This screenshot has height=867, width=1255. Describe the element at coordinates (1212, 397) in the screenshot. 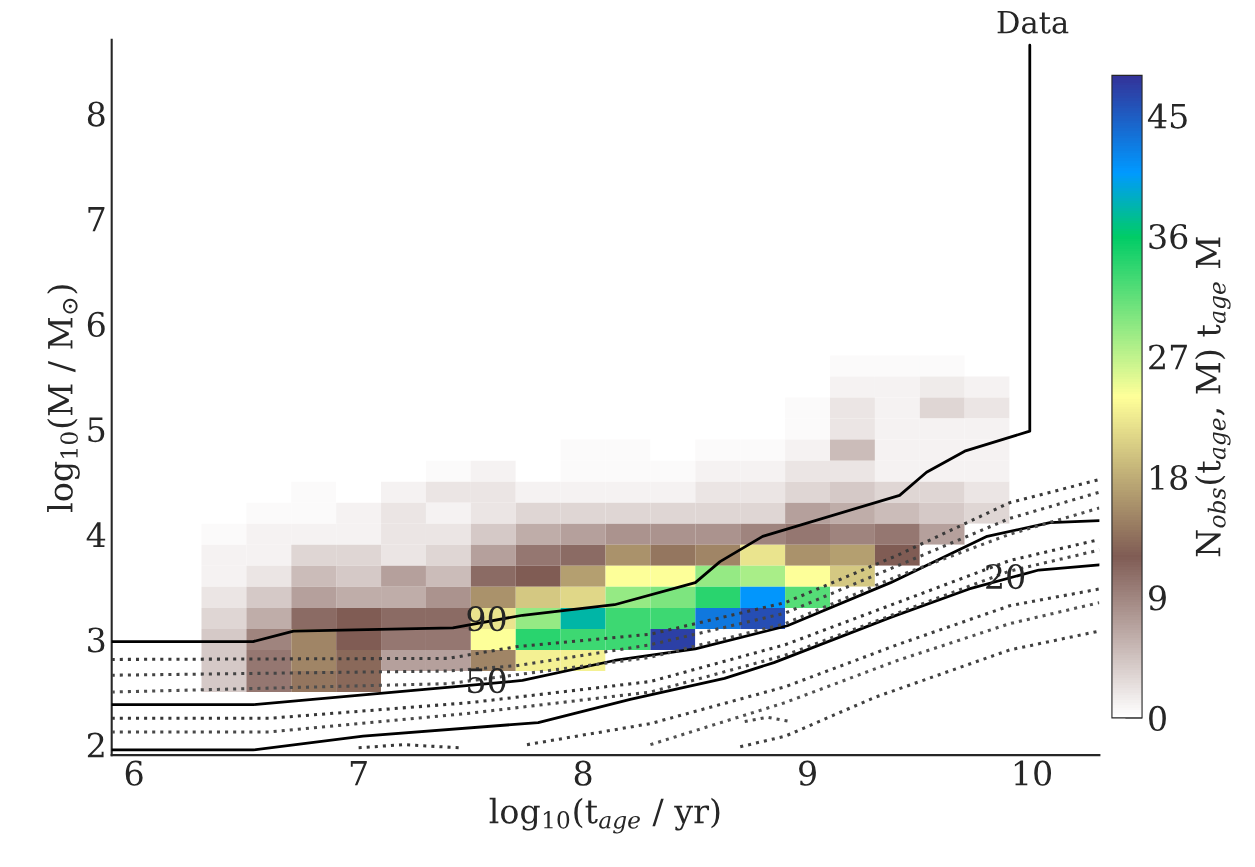

I see `color-bar-title: N$_{obs}$(t$_{age}$, M) t$_{age}$ M` at that location.